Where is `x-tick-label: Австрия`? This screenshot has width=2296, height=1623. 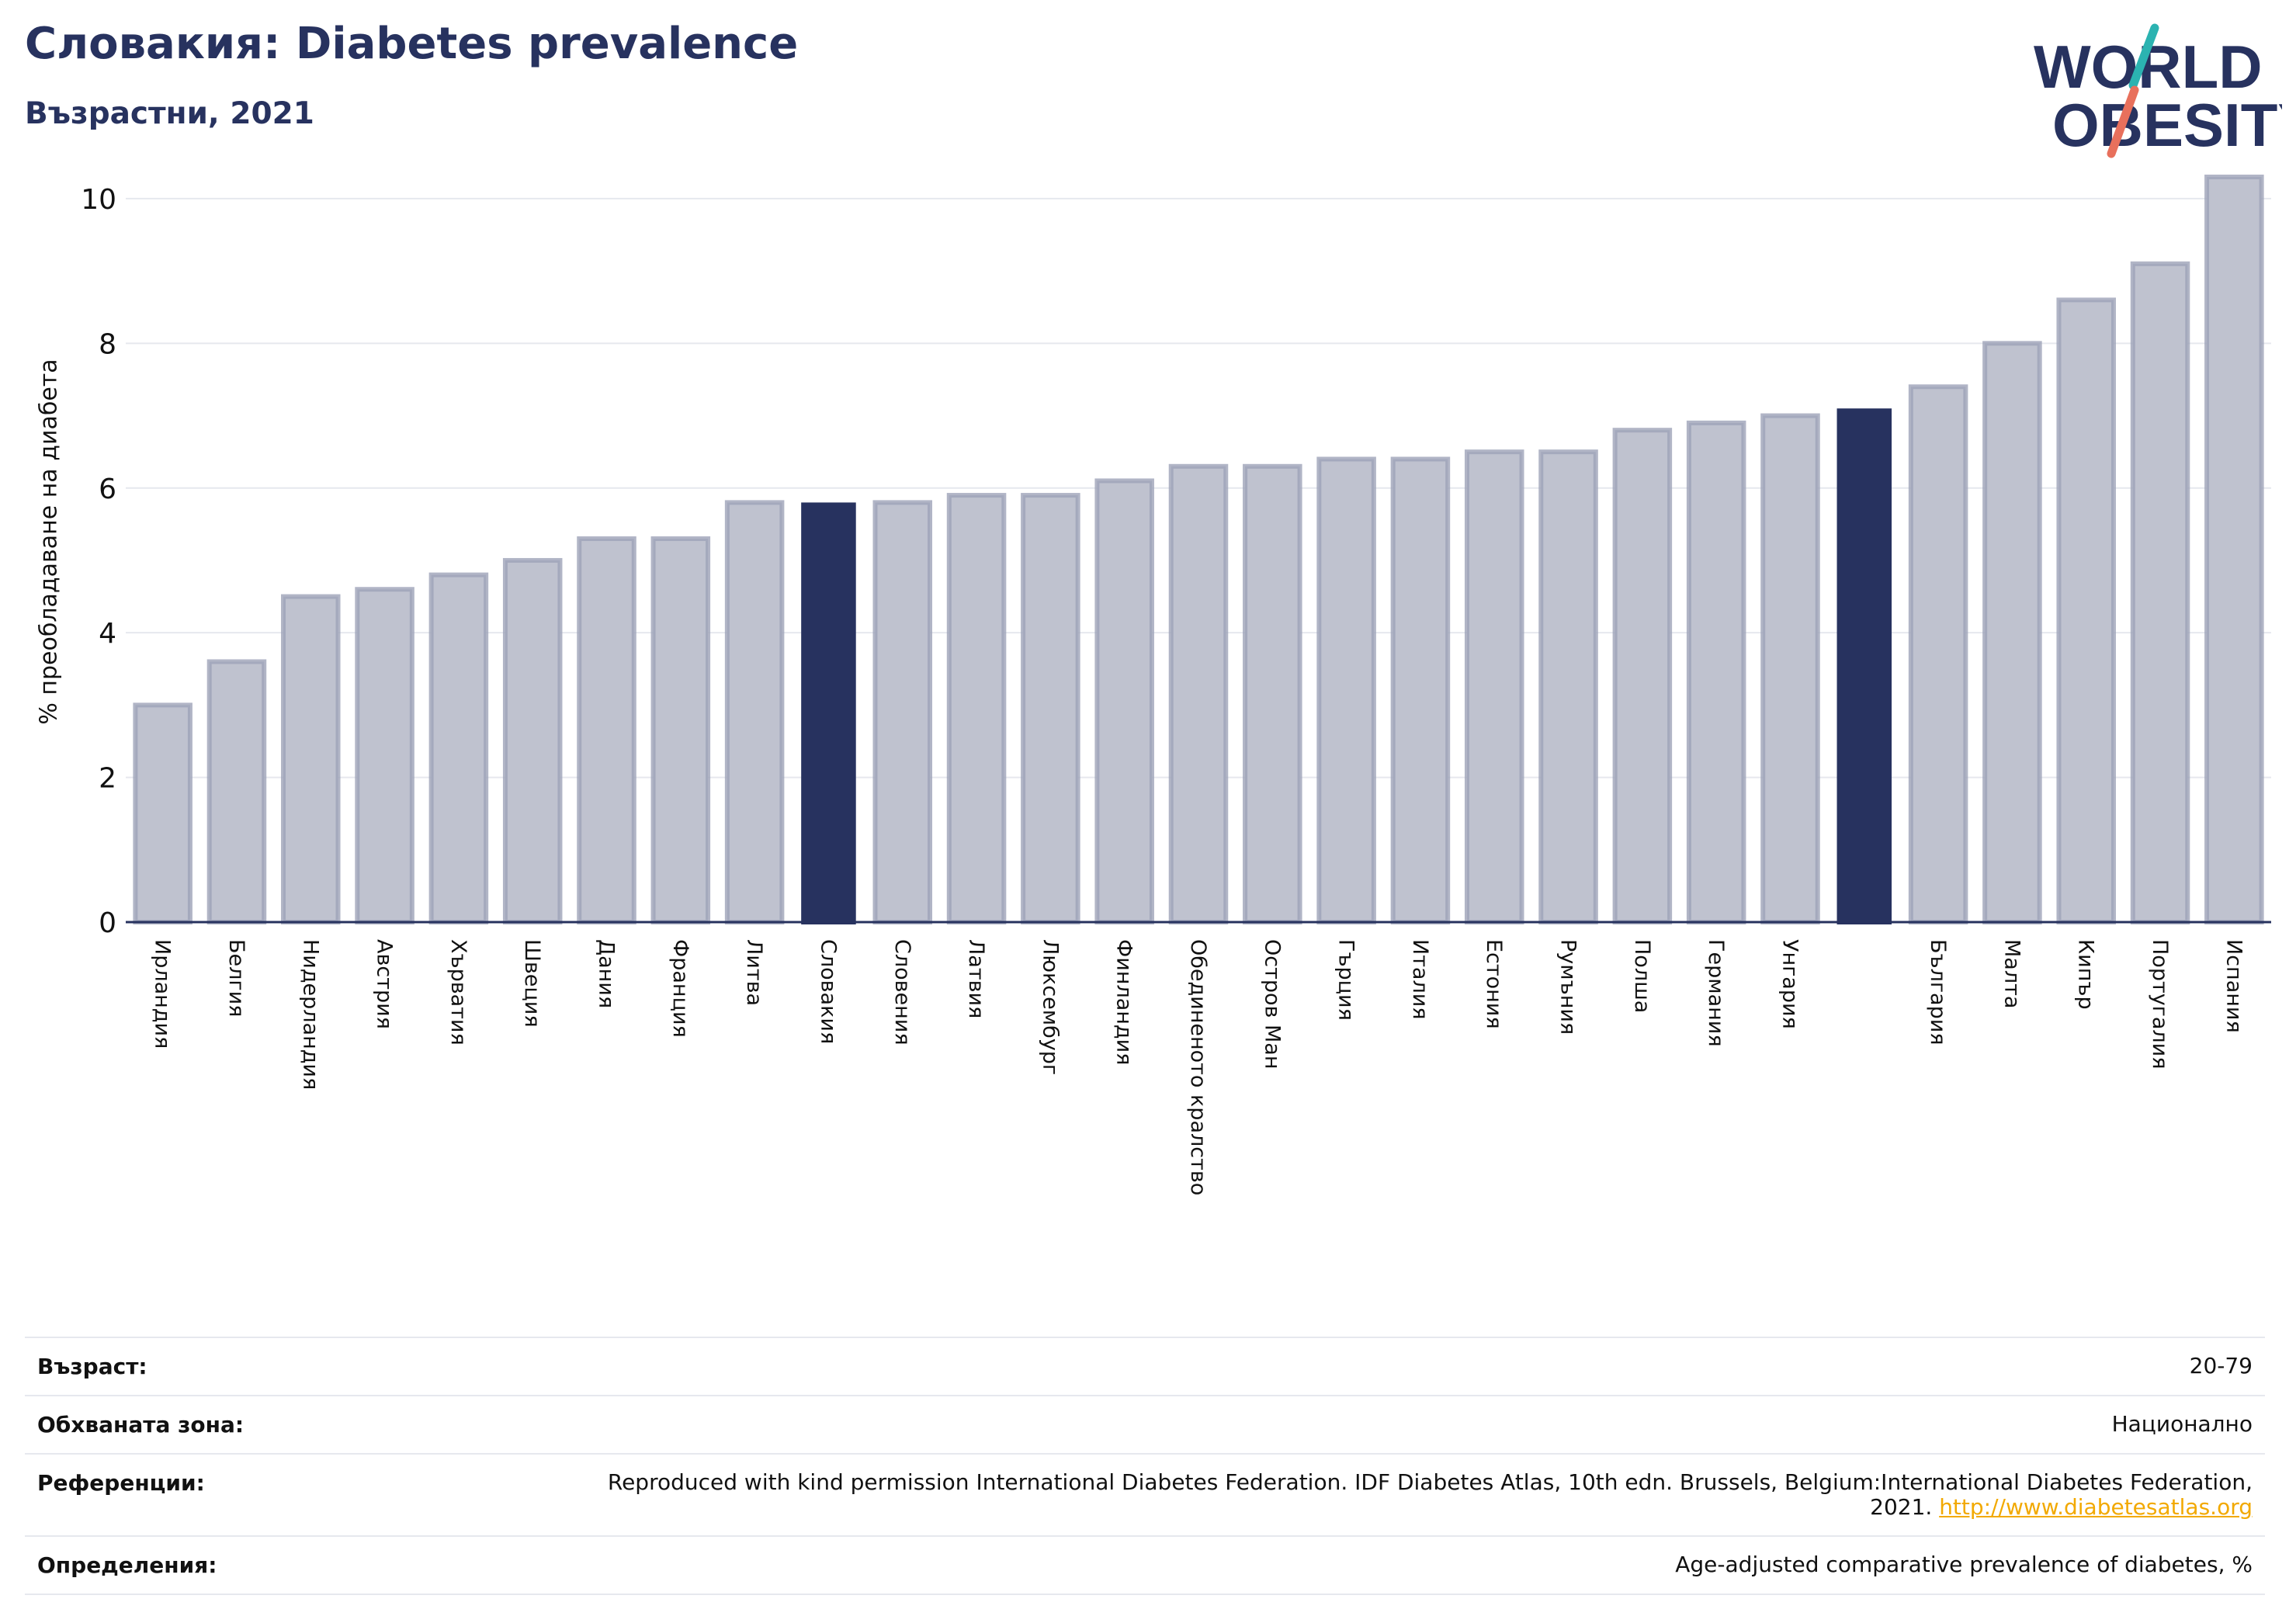
x-tick-label: Австрия is located at coordinates (385, 984).